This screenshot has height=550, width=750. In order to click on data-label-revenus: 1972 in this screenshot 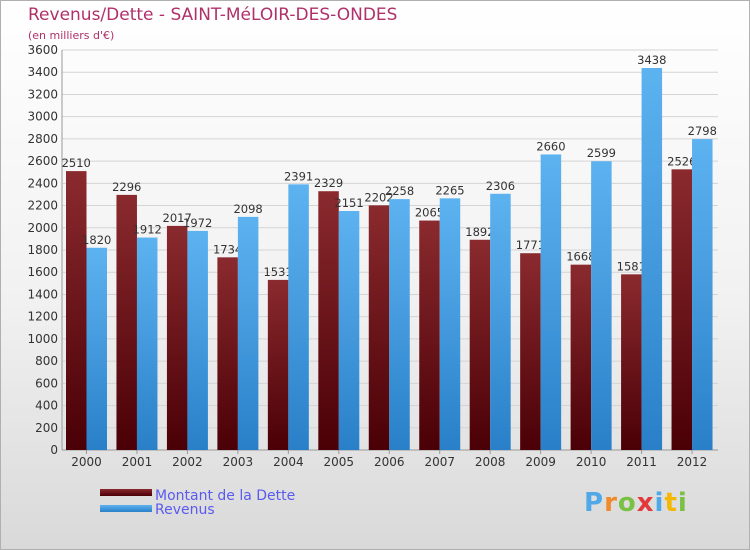, I will do `click(197, 223)`.